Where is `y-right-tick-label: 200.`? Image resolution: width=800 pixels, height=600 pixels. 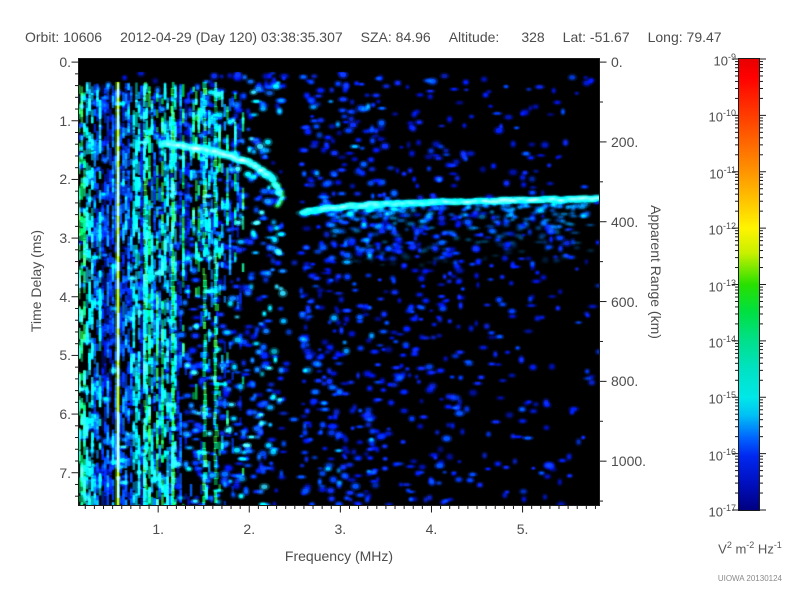
y-right-tick-label: 200. is located at coordinates (625, 141).